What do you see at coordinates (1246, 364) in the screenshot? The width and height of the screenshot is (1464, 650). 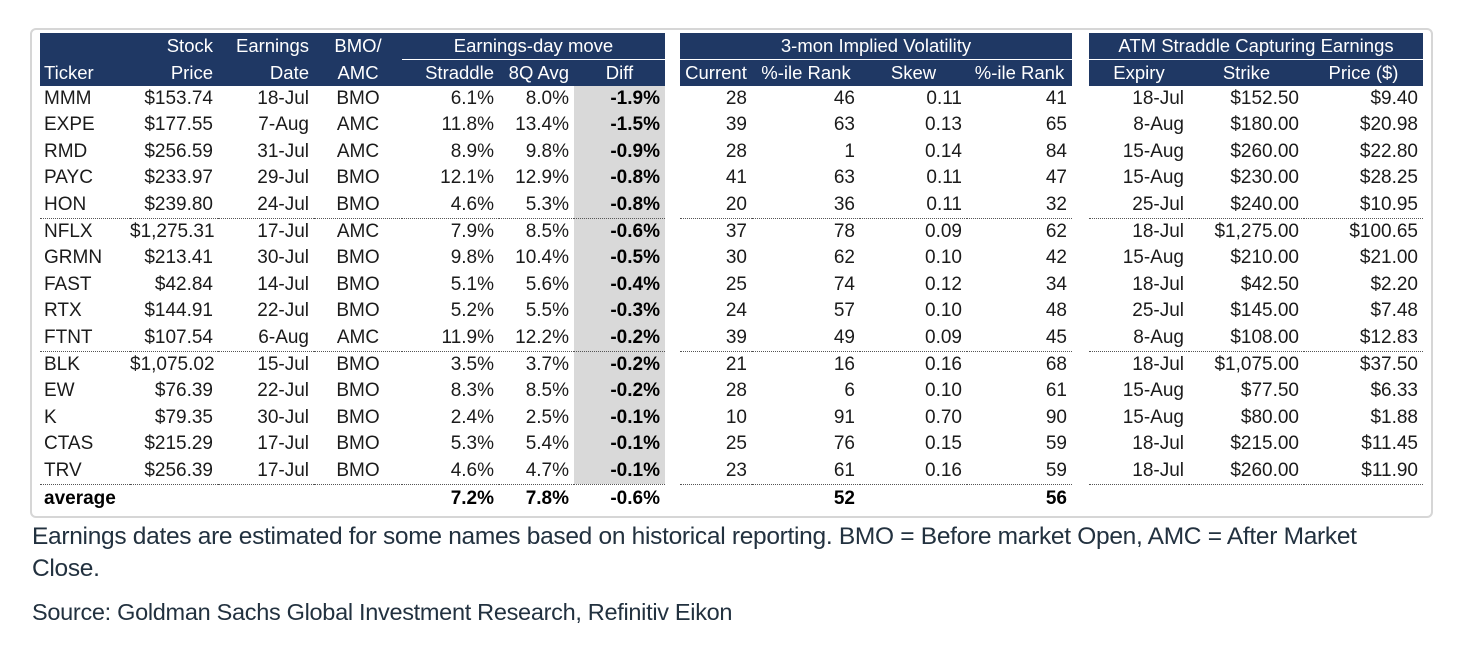 I see `table-cell: $1,075.00` at bounding box center [1246, 364].